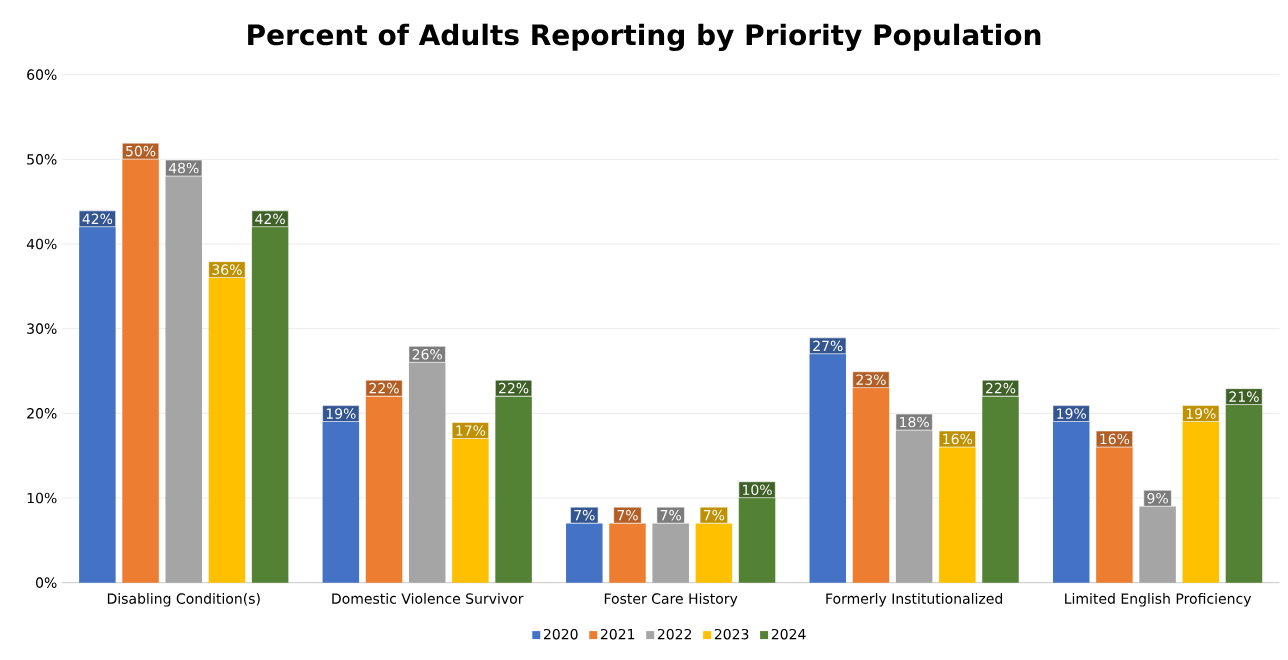 The image size is (1288, 660). Describe the element at coordinates (471, 430) in the screenshot. I see `data-label: 17%` at that location.